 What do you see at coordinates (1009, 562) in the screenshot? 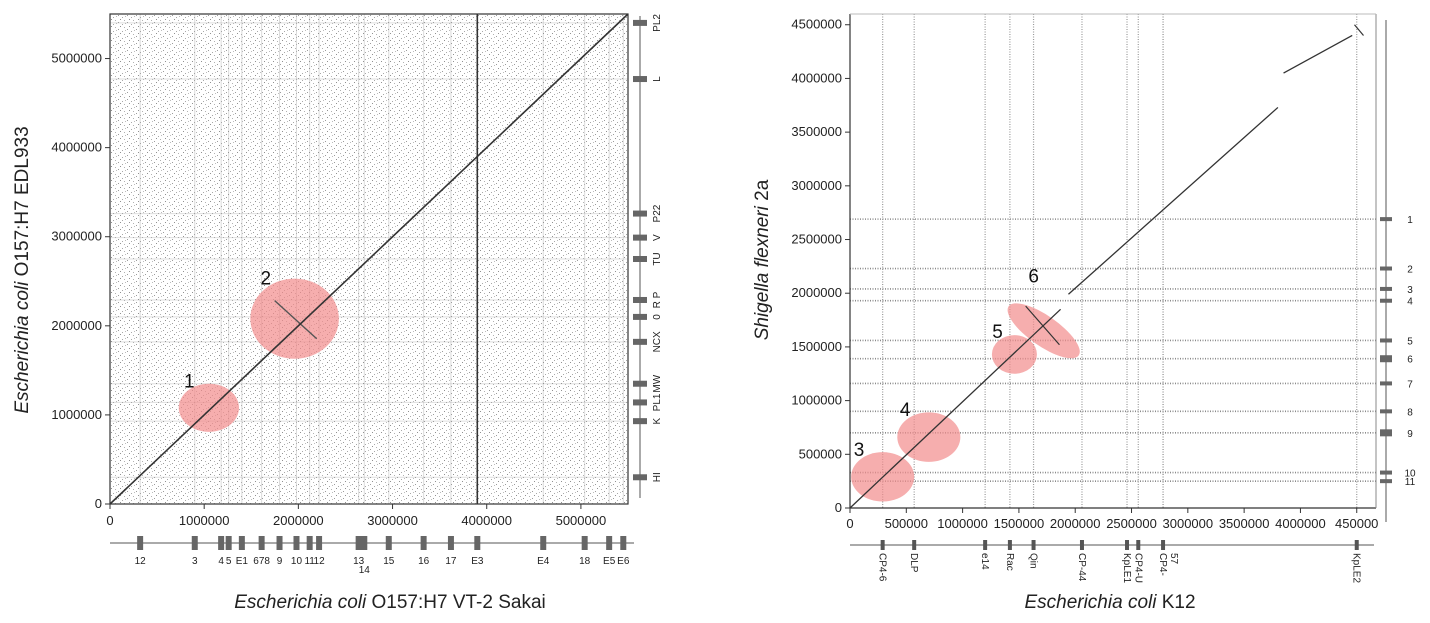
I see `prophage-label: Rac` at bounding box center [1009, 562].